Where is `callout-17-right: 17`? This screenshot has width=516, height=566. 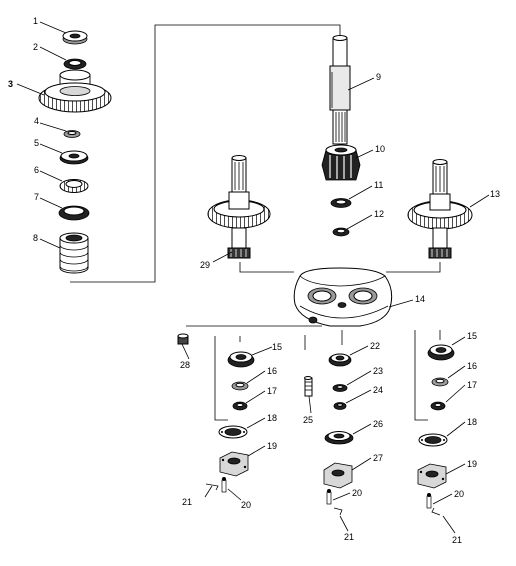
callout-17-right: 17 is located at coordinates (472, 385).